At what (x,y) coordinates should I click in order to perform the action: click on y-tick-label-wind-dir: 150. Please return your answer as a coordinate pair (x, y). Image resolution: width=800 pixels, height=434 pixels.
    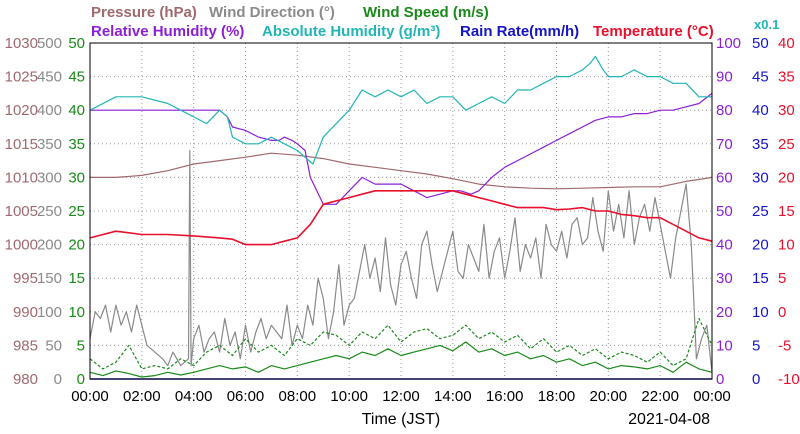
    Looking at the image, I should click on (49, 278).